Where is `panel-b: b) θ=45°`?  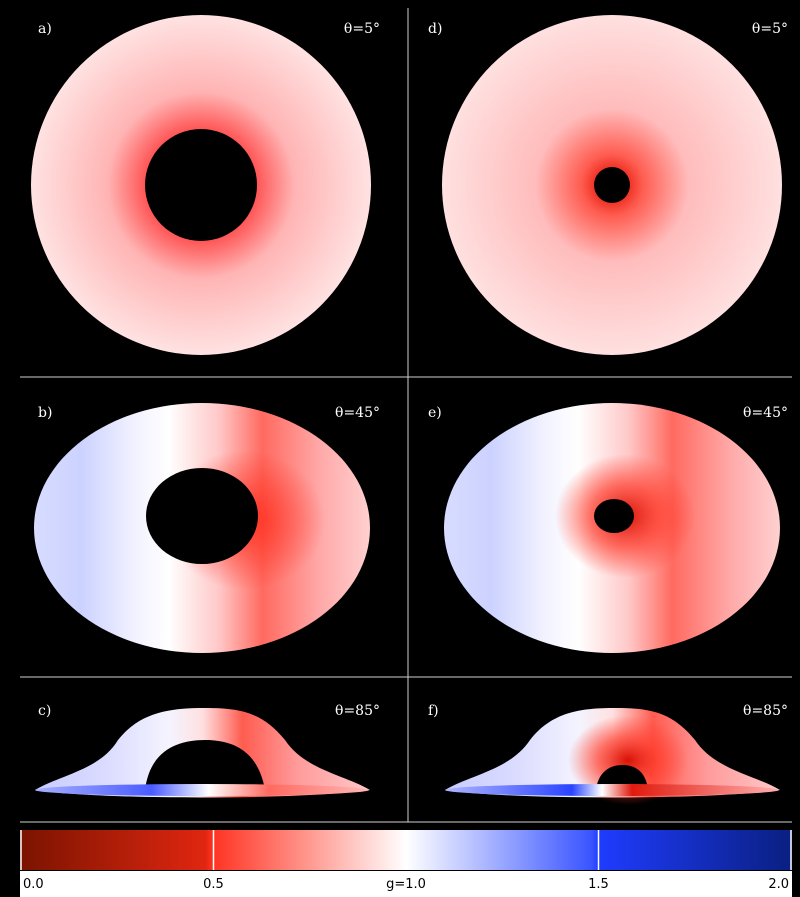
panel-b: b) θ=45° is located at coordinates (207, 528).